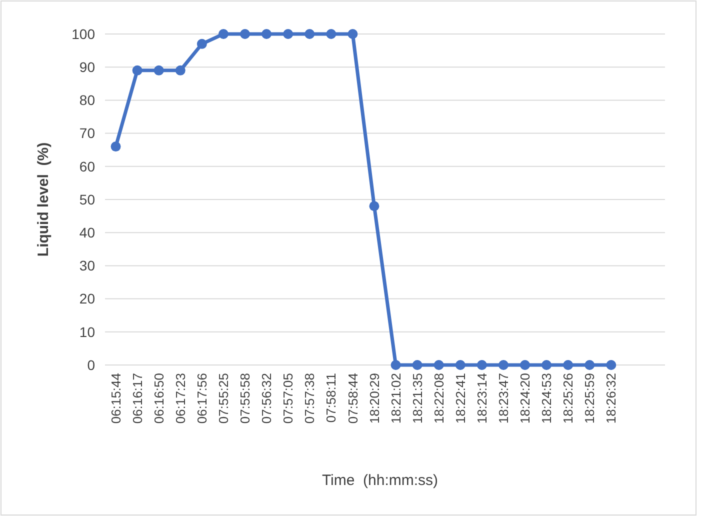  I want to click on x-tick-label: 18:22:41, so click(460, 398).